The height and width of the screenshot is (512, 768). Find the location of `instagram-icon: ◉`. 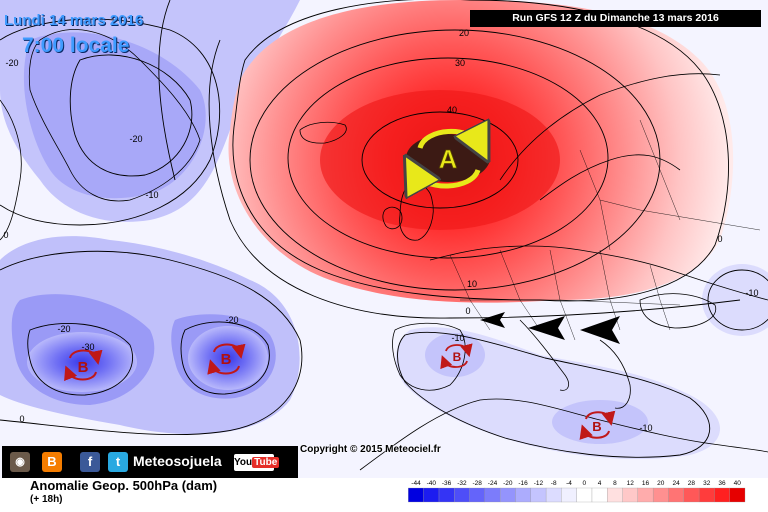

instagram-icon: ◉ is located at coordinates (20, 462).